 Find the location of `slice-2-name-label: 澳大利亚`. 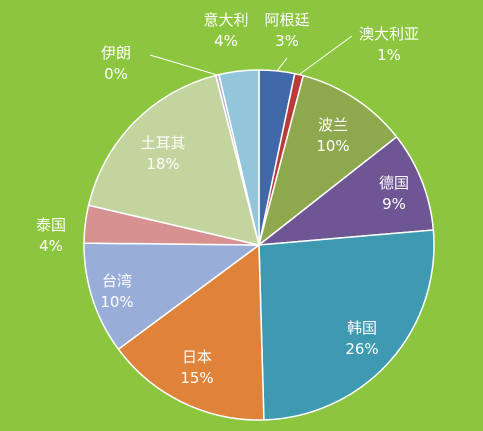

slice-2-name-label: 澳大利亚 is located at coordinates (389, 34).